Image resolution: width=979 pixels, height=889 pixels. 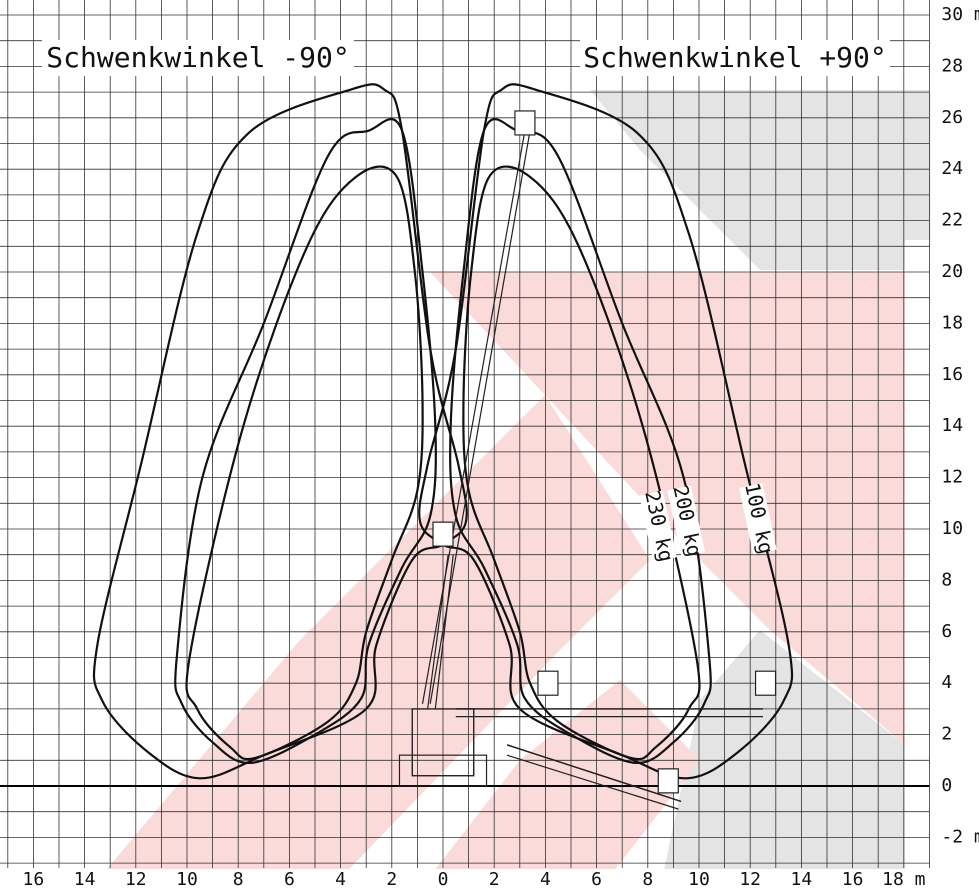 I want to click on title-right: Schwenkwinkel +90°, so click(x=734, y=57).